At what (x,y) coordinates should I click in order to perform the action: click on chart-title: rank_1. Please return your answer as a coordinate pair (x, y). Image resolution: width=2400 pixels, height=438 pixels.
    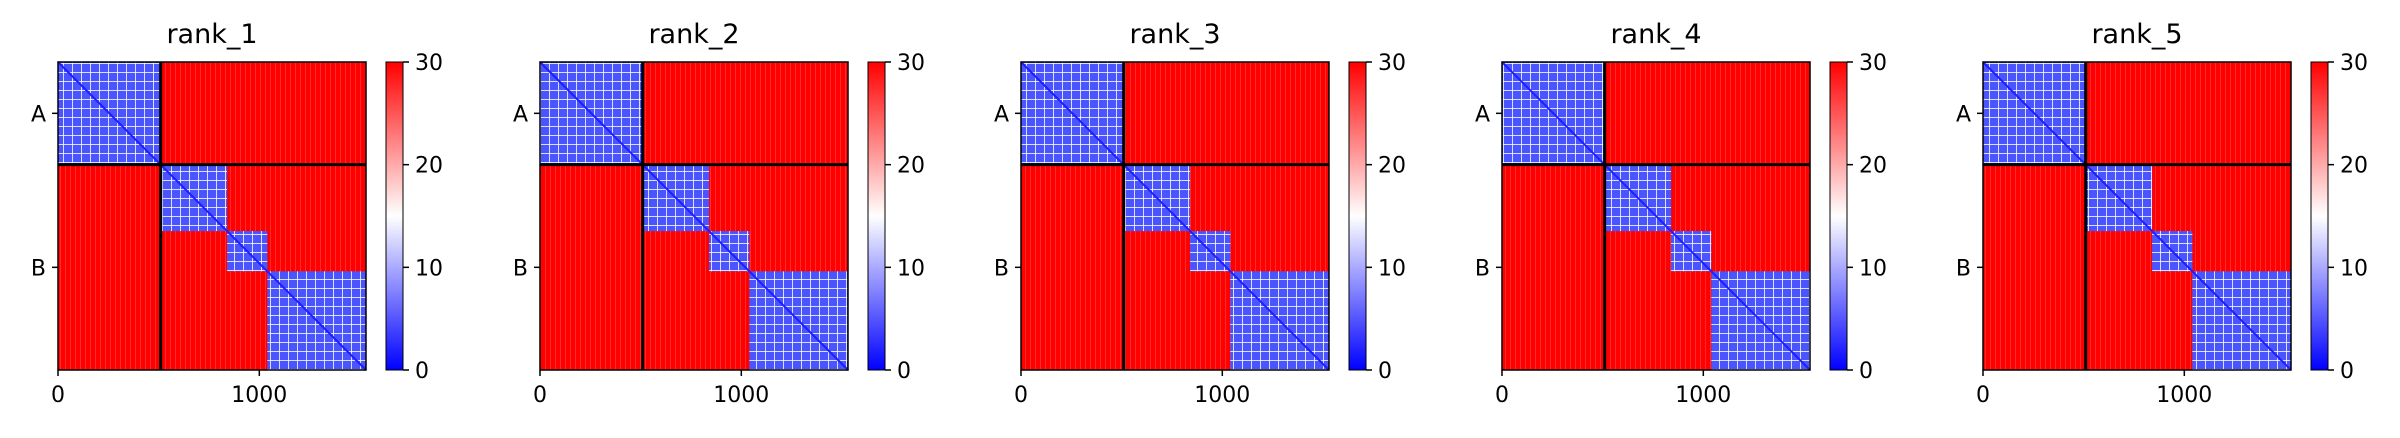
    Looking at the image, I should click on (211, 34).